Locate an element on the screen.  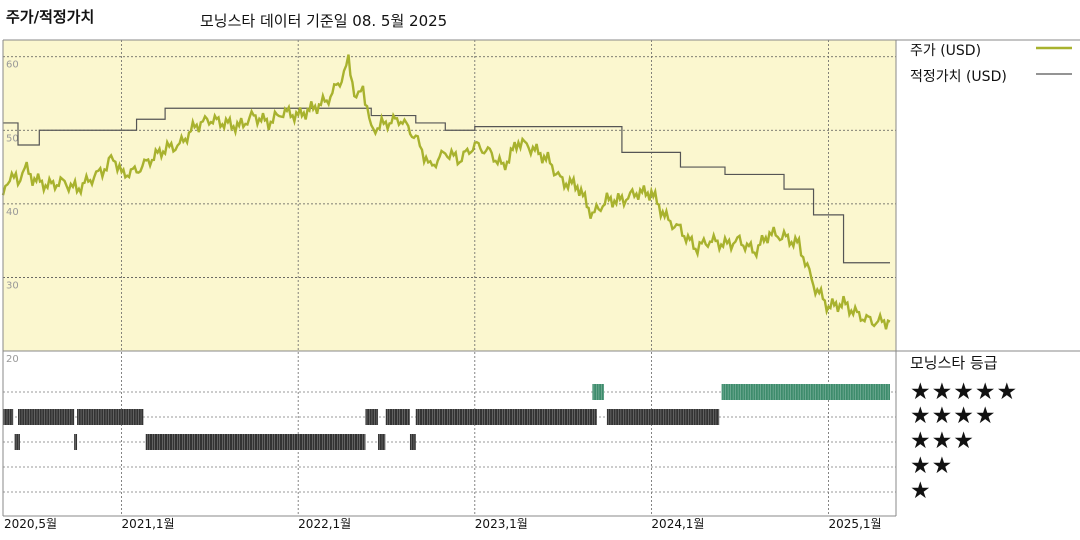
y-axis-labels: 60 50 40 30 20 is located at coordinates (12, 212).